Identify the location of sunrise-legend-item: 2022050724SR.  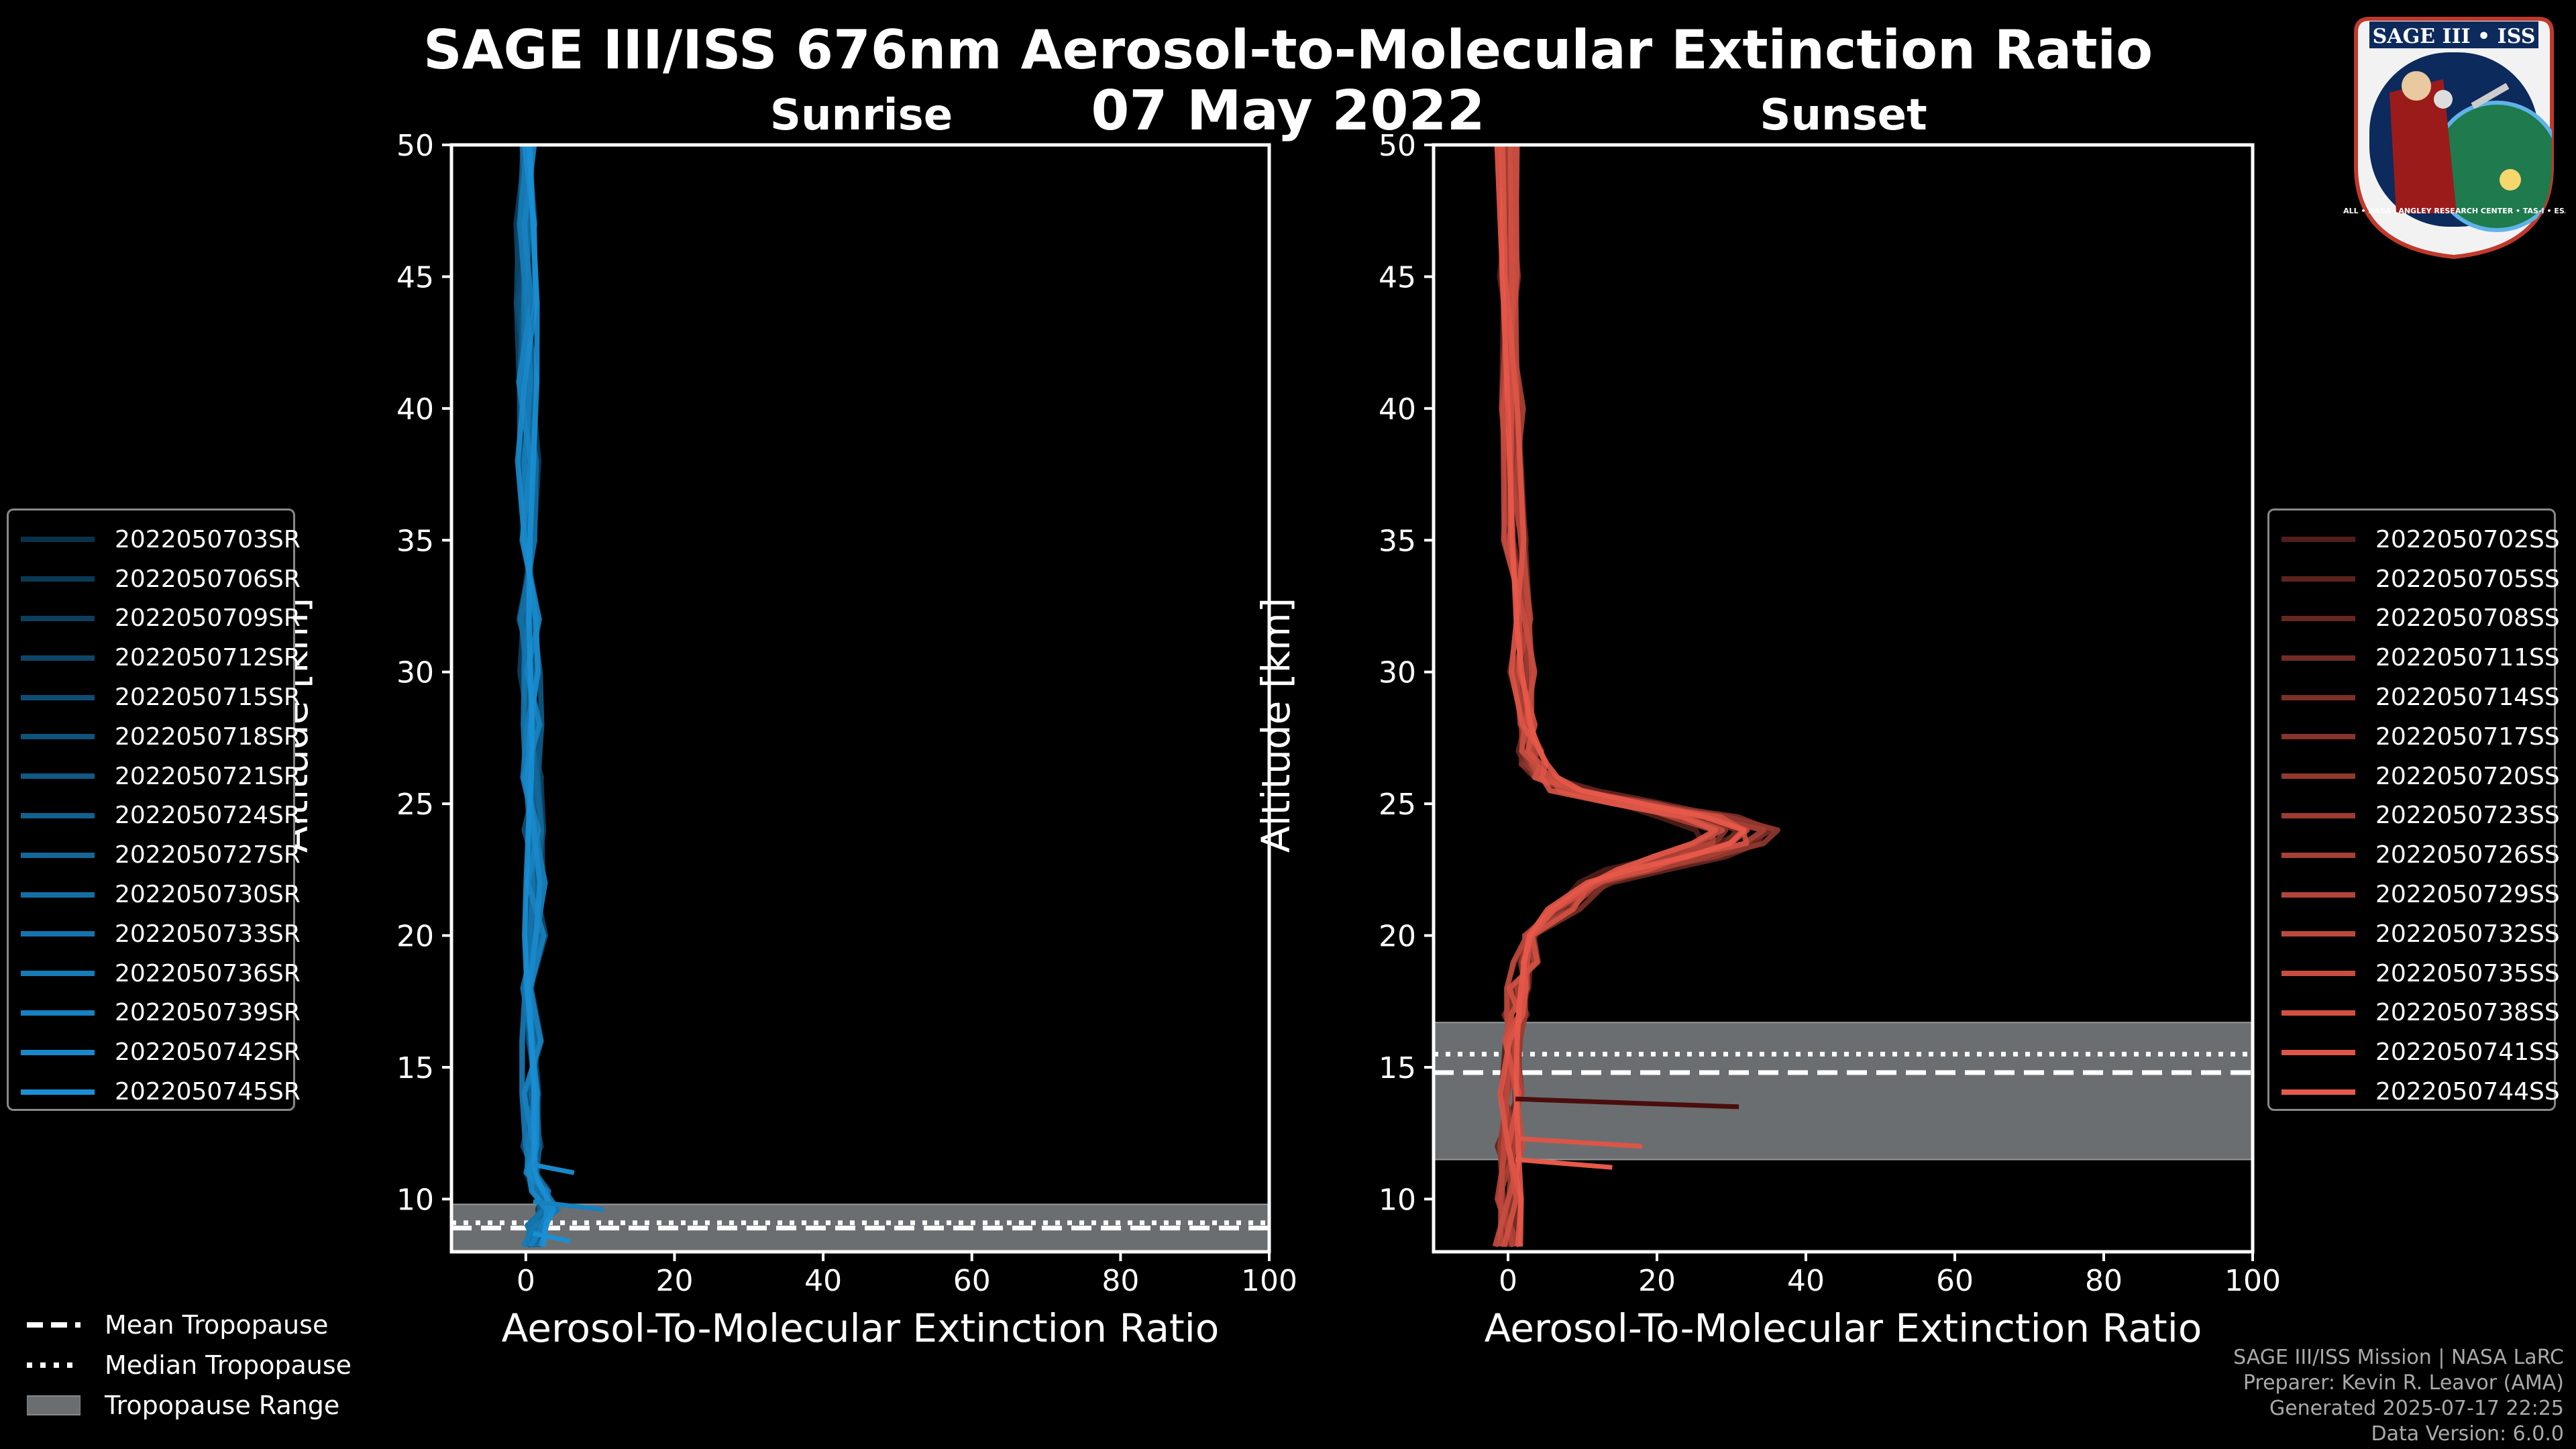
(161, 816).